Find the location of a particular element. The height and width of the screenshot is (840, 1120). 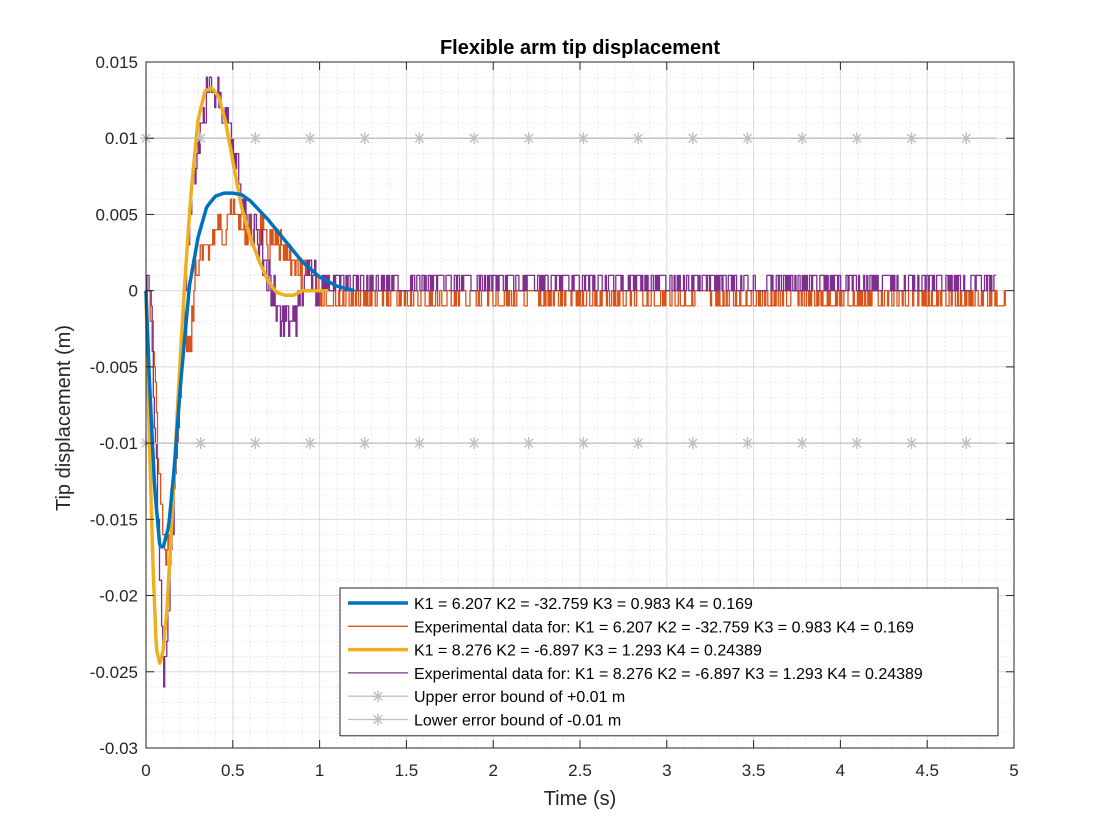

x-tick-label: 2 is located at coordinates (492, 770).